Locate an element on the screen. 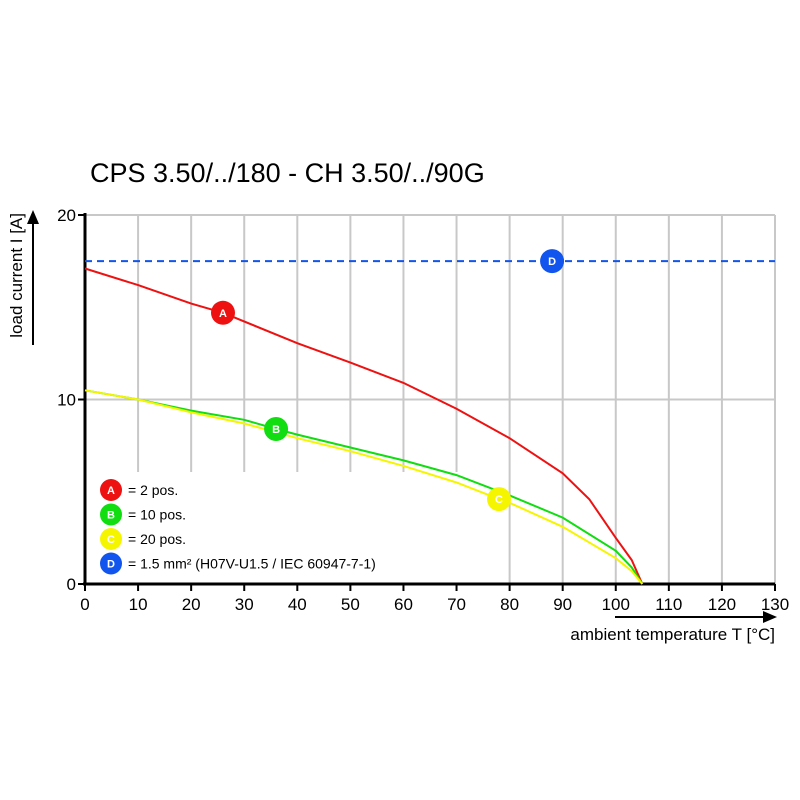 This screenshot has width=800, height=800. y-tick-label: 20 is located at coordinates (66, 215).